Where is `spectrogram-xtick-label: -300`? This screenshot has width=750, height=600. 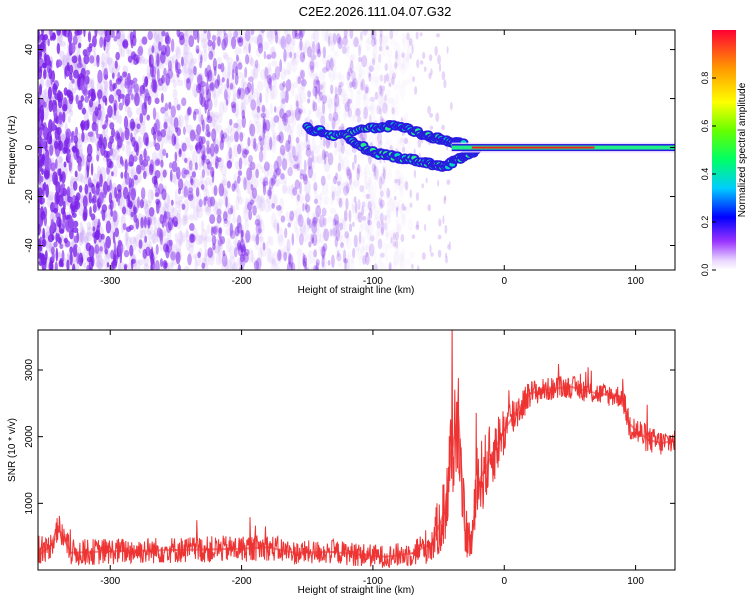
spectrogram-xtick-label: -300 is located at coordinates (110, 281).